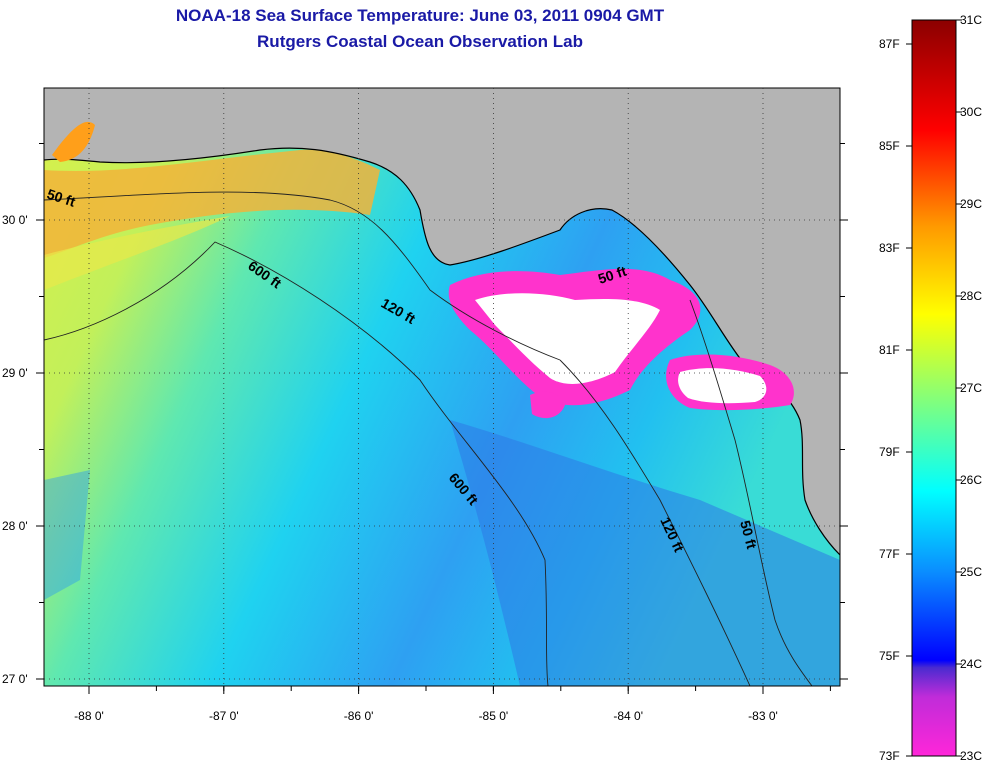 The image size is (992, 770). I want to click on celsius-label: 28C, so click(971, 296).